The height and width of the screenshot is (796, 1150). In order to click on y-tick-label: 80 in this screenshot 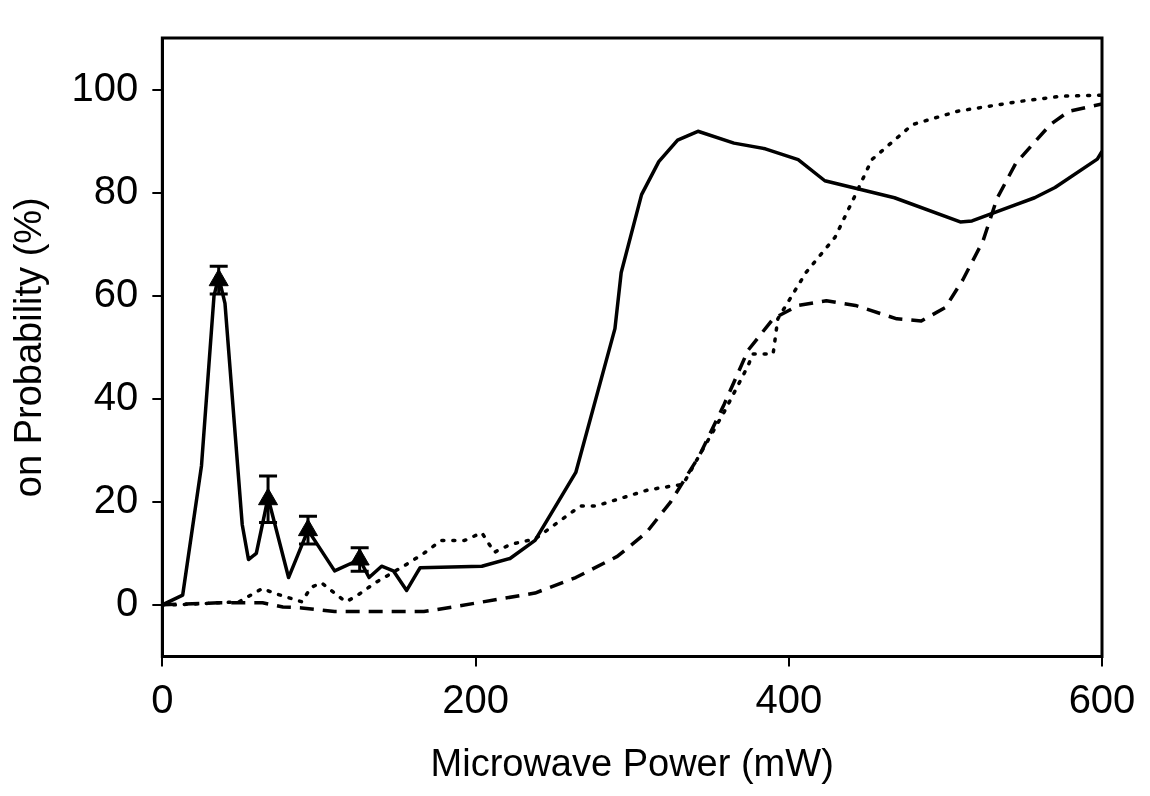, I will do `click(116, 189)`.